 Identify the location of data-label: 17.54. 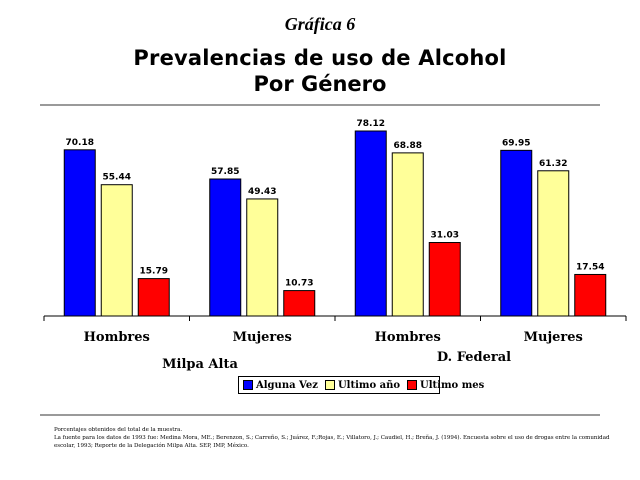
(590, 267).